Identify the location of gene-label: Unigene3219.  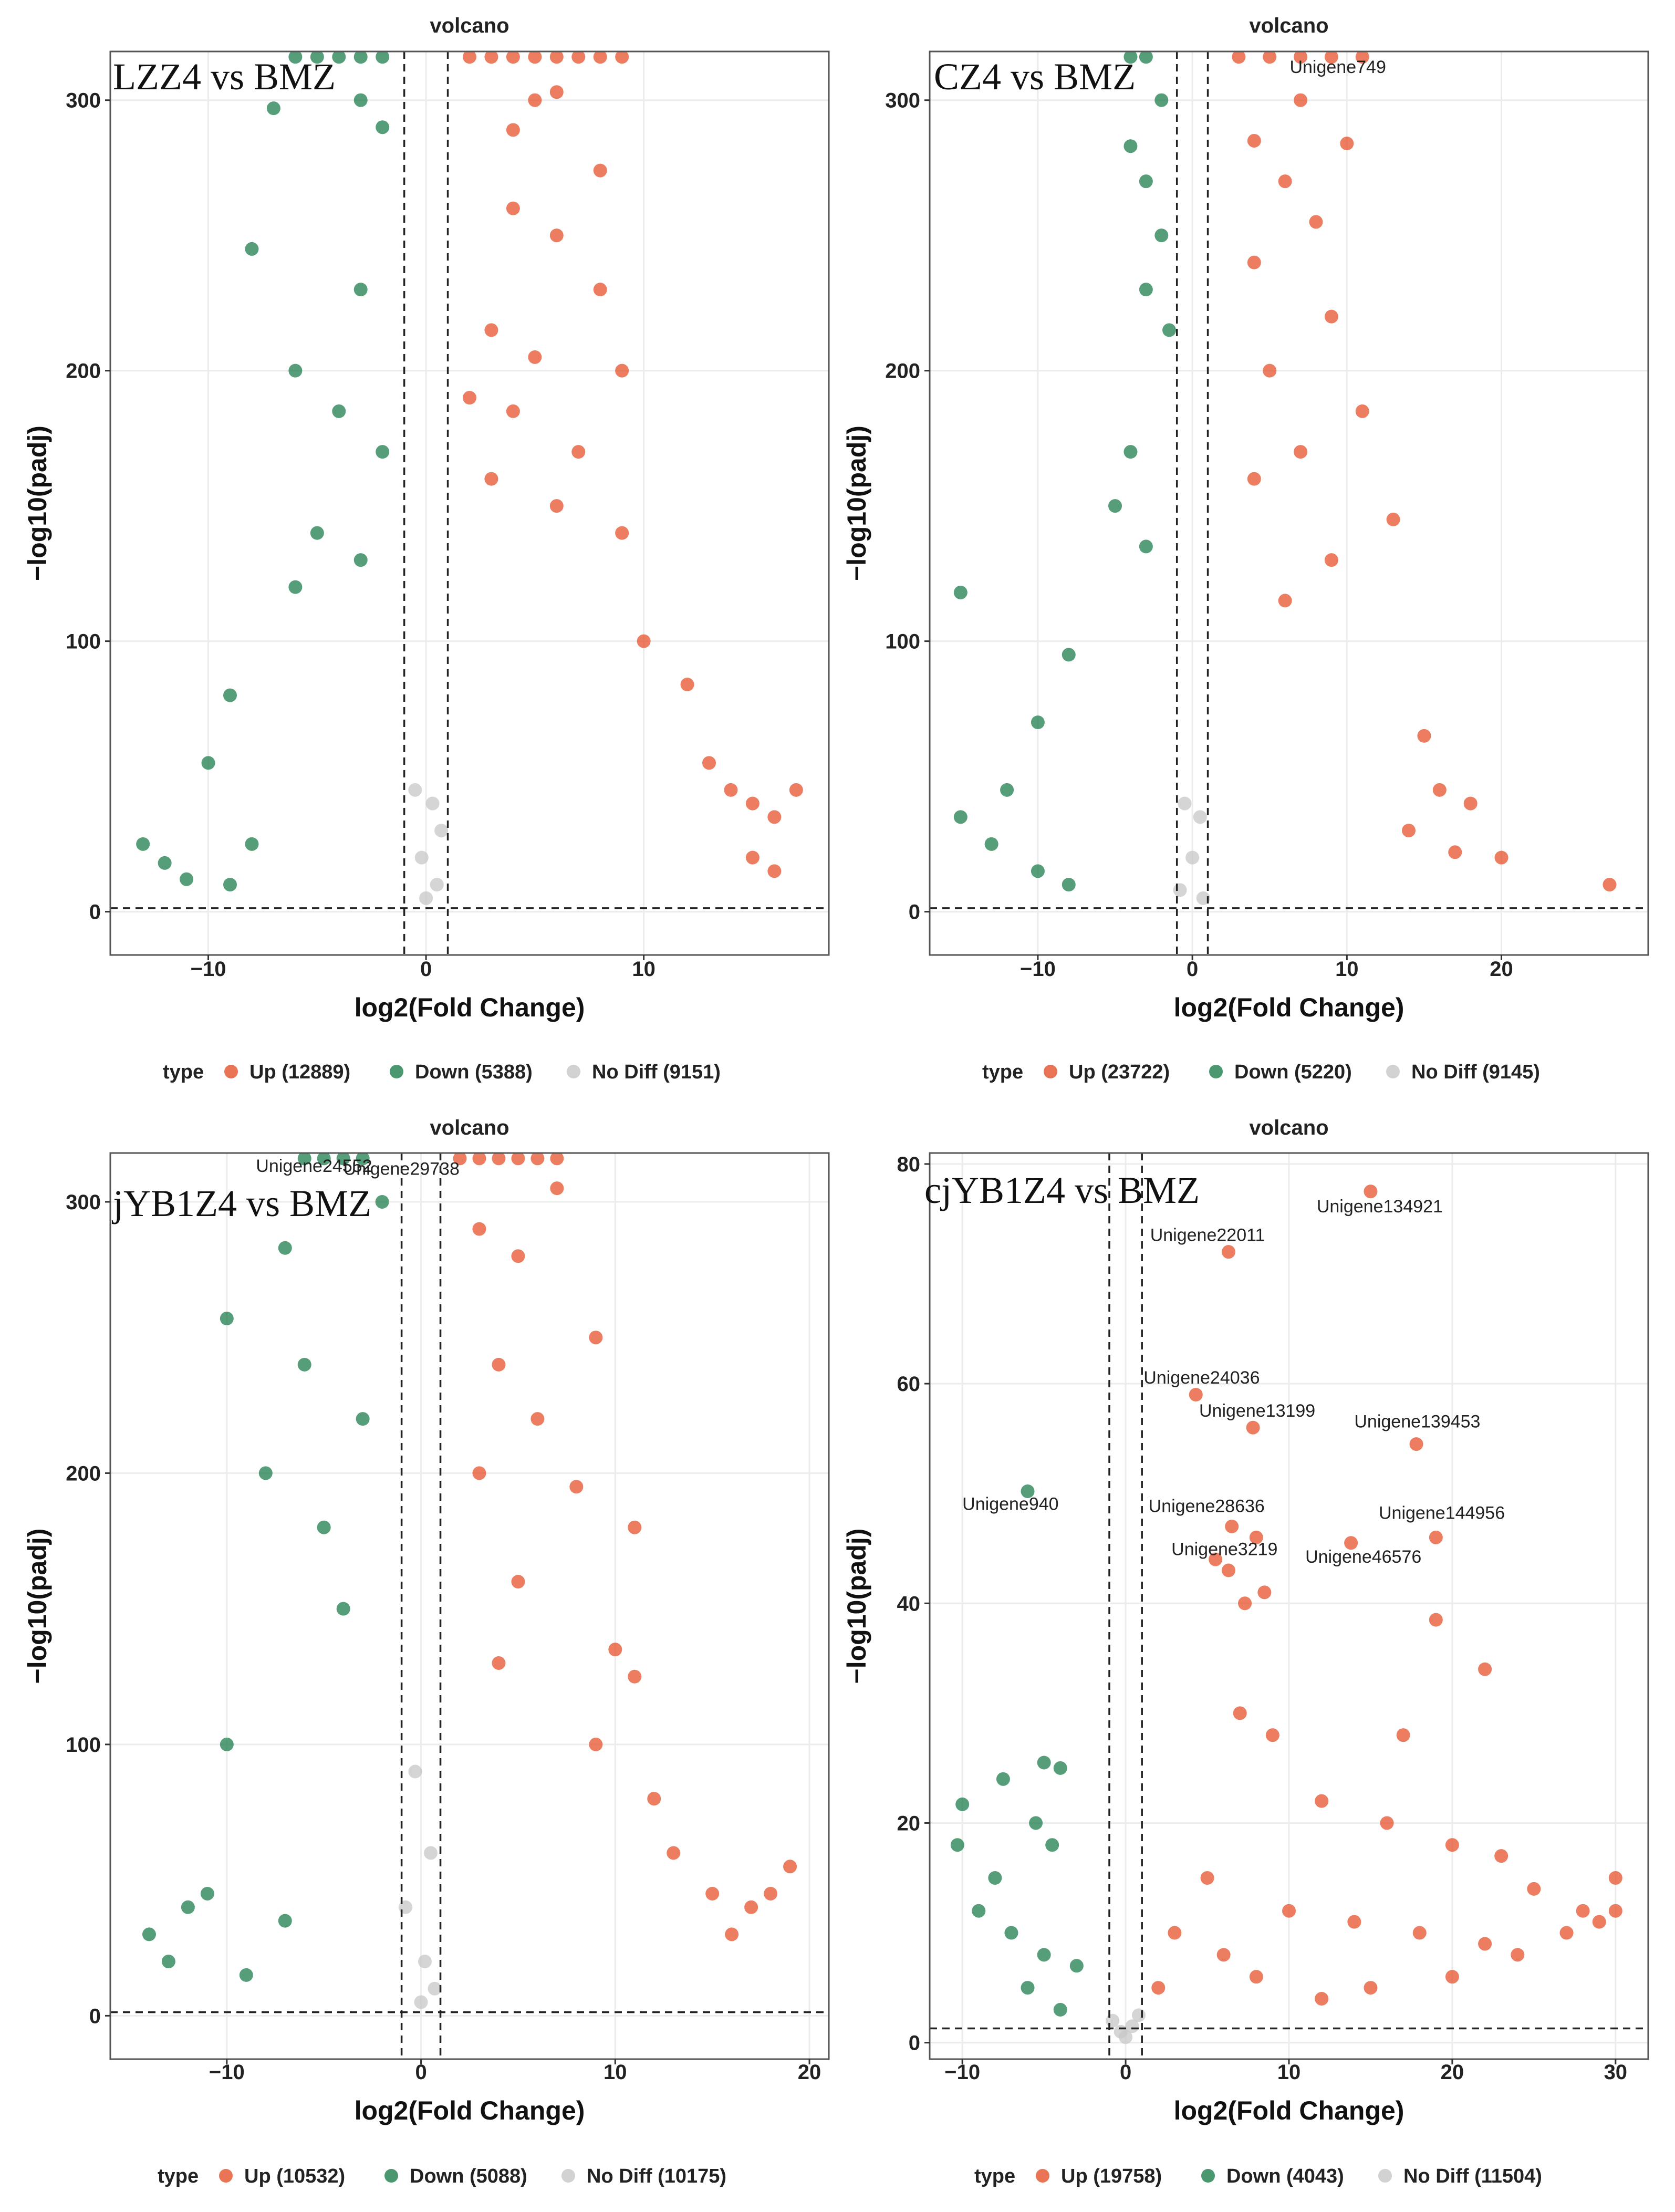
(1224, 1549).